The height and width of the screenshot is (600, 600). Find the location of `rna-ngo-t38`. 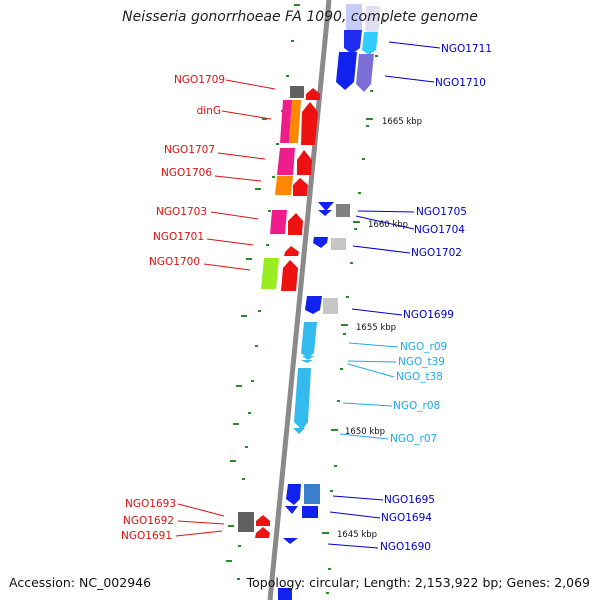

rna-ngo-t38 is located at coordinates (307, 361).